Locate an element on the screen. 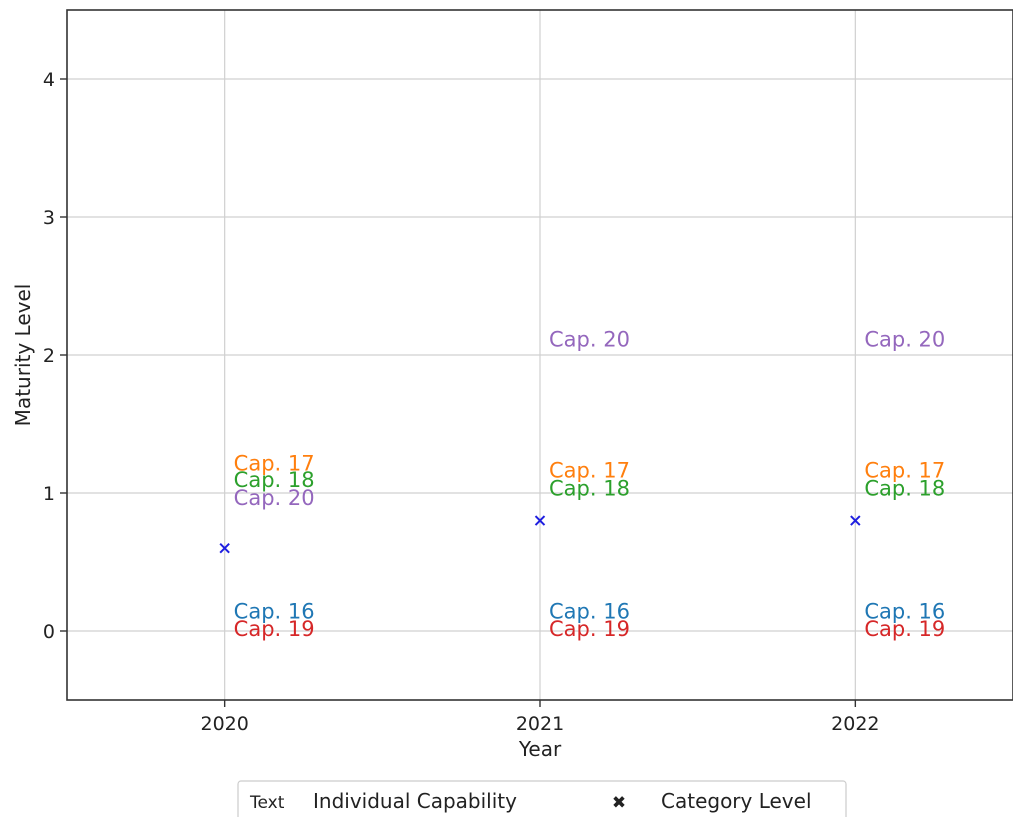  y-tick-label: 3 is located at coordinates (49, 218).